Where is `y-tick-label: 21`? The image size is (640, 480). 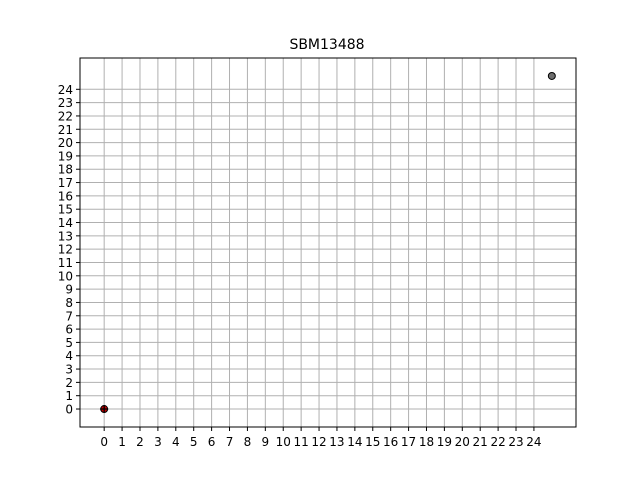 y-tick-label: 21 is located at coordinates (65, 130).